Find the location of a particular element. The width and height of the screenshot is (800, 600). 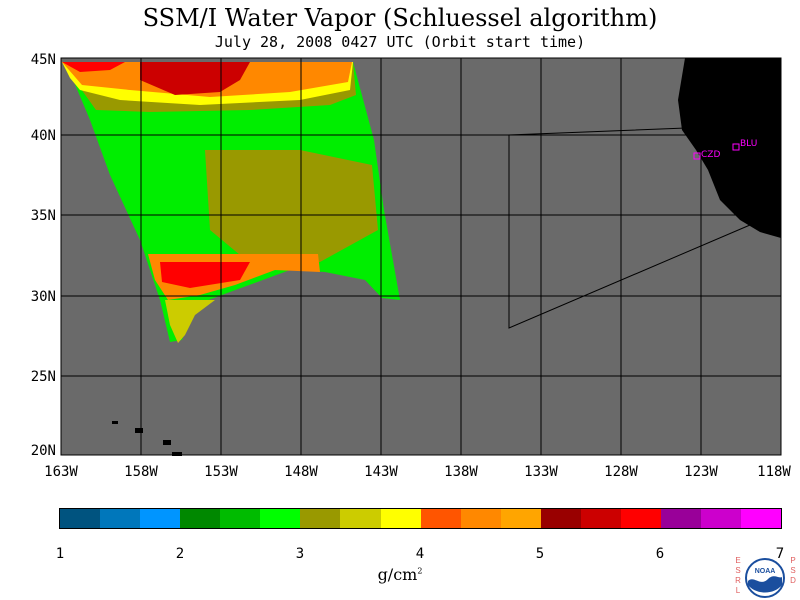

units-text: g/cm is located at coordinates (397, 574).